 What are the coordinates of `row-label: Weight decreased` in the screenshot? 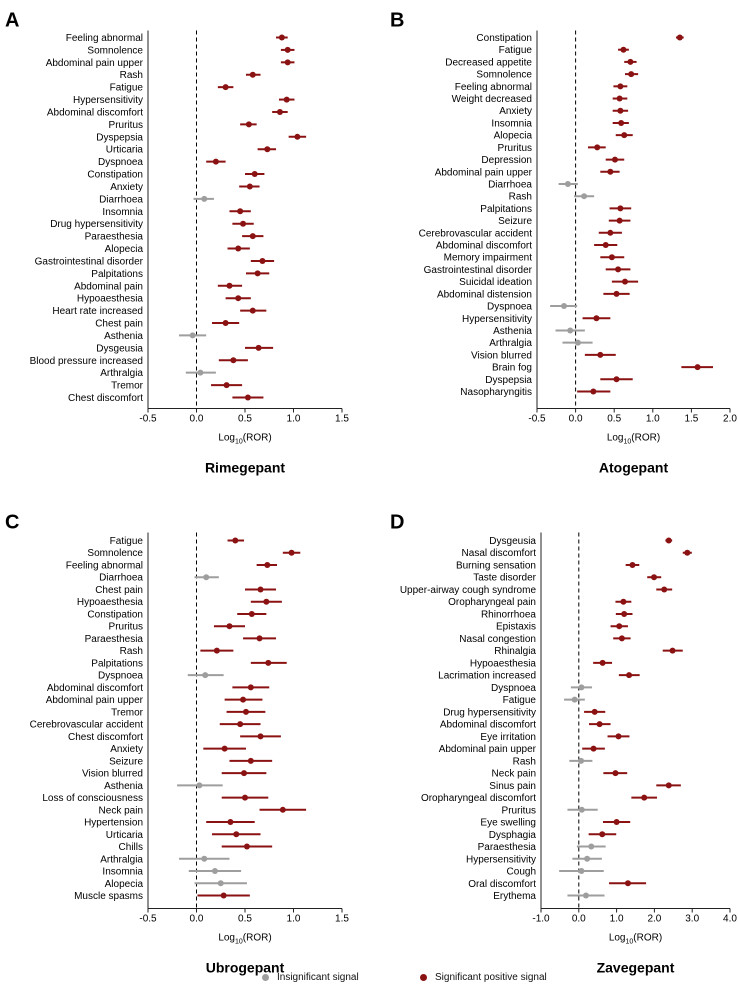 It's located at (492, 99).